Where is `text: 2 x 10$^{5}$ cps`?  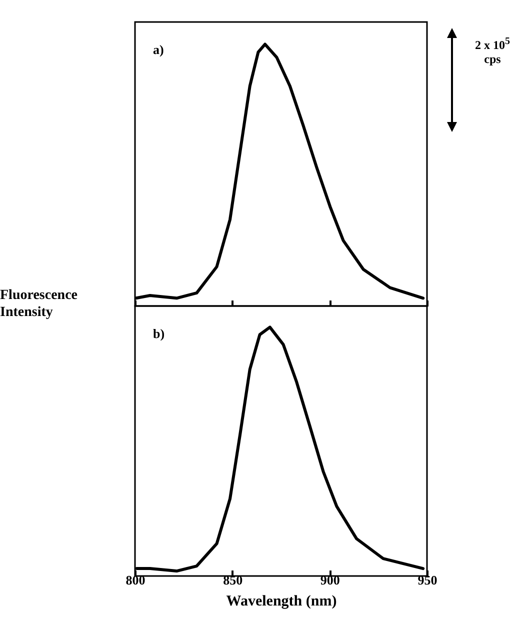 text: 2 x 10$^{5}$ cps is located at coordinates (492, 50).